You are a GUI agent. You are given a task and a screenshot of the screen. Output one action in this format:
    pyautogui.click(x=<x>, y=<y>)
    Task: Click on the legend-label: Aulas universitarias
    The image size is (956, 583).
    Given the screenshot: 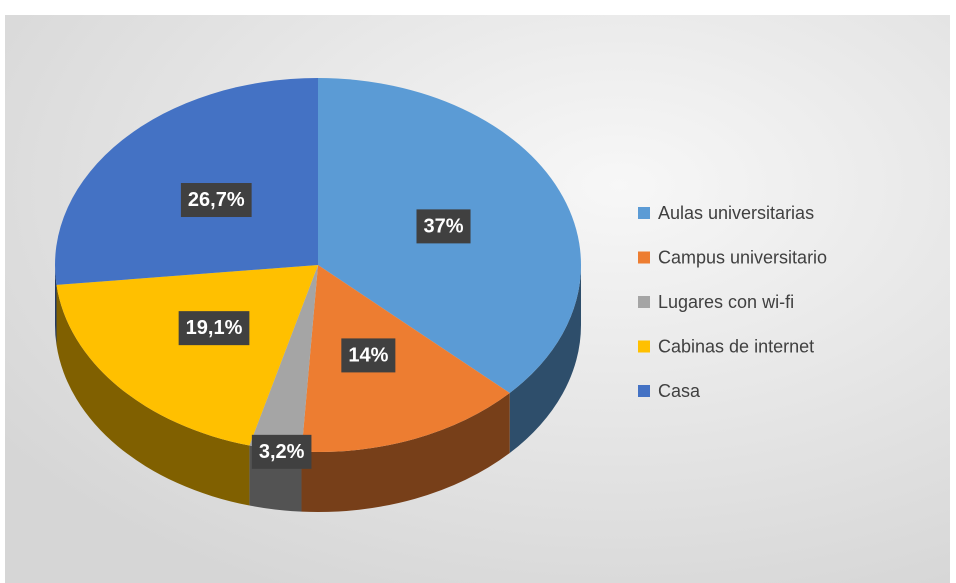 What is the action you would take?
    pyautogui.click(x=736, y=213)
    